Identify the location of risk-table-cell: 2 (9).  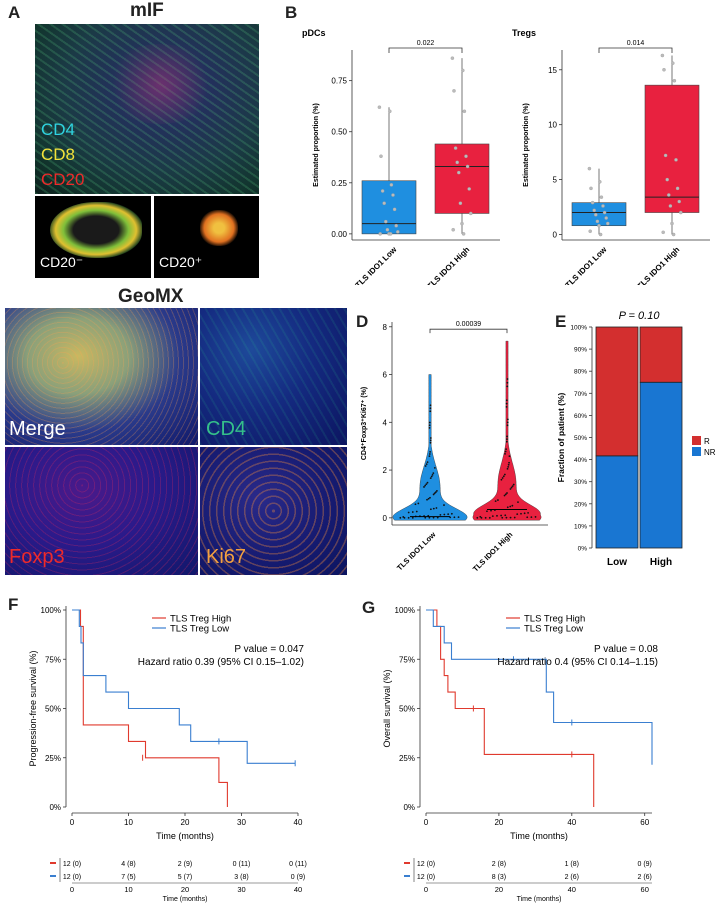
(185, 864).